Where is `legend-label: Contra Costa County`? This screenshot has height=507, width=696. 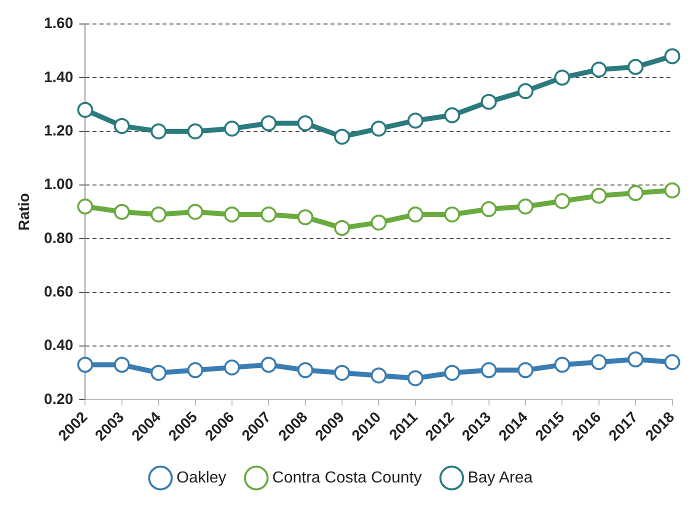 legend-label: Contra Costa County is located at coordinates (347, 477).